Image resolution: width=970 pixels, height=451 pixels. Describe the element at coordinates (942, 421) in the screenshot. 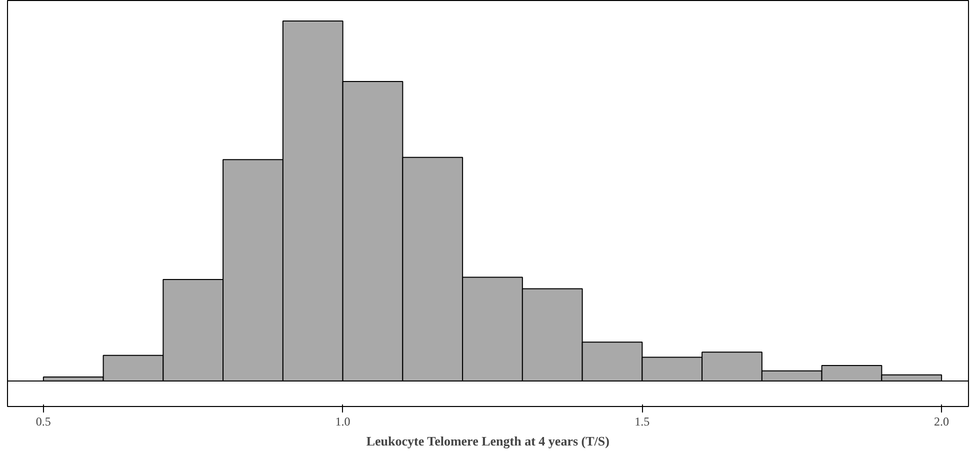

I see `x-tick-label: 2.0` at that location.